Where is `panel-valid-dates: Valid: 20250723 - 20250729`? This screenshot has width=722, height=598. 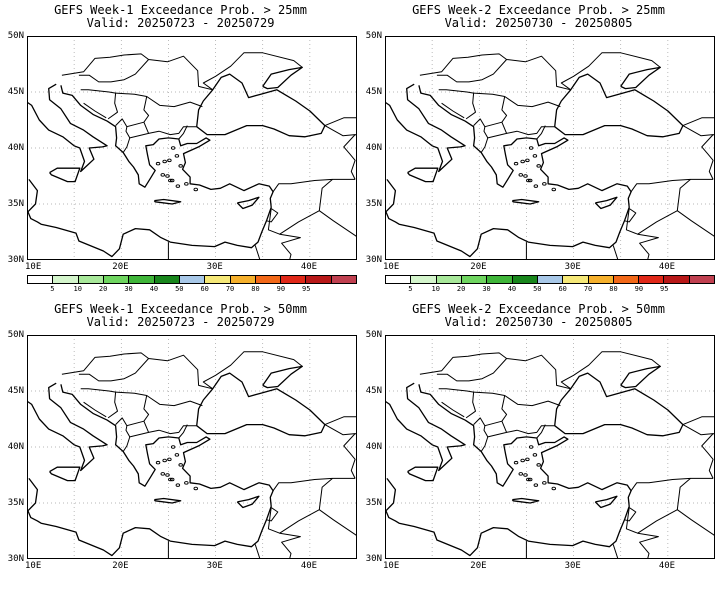
panel-valid-dates: Valid: 20250723 - 20250729 is located at coordinates (180, 23).